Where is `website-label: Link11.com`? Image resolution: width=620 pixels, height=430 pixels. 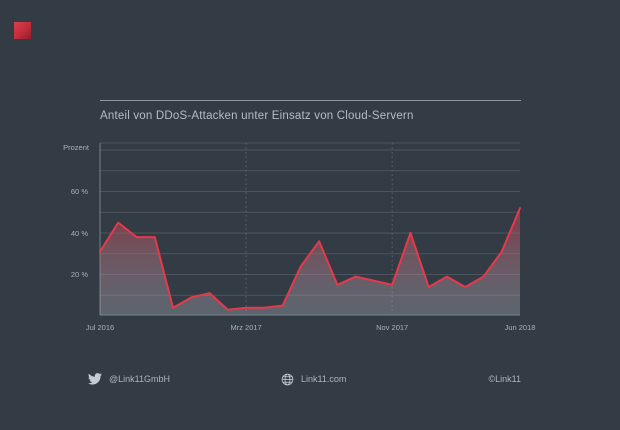
website-label: Link11.com is located at coordinates (324, 379).